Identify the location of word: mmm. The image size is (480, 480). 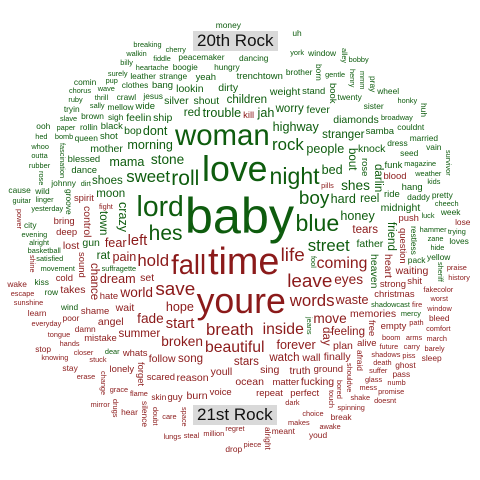
(363, 80).